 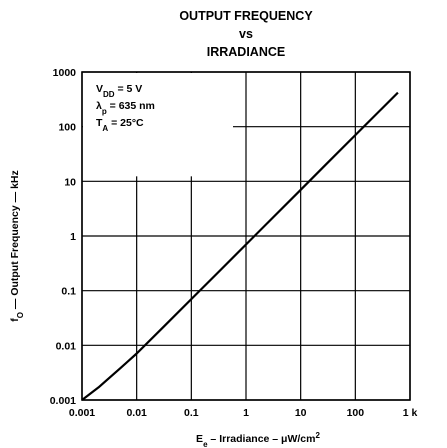 What do you see at coordinates (125, 108) in the screenshot?
I see `annotation-line: λp = 635 nm` at bounding box center [125, 108].